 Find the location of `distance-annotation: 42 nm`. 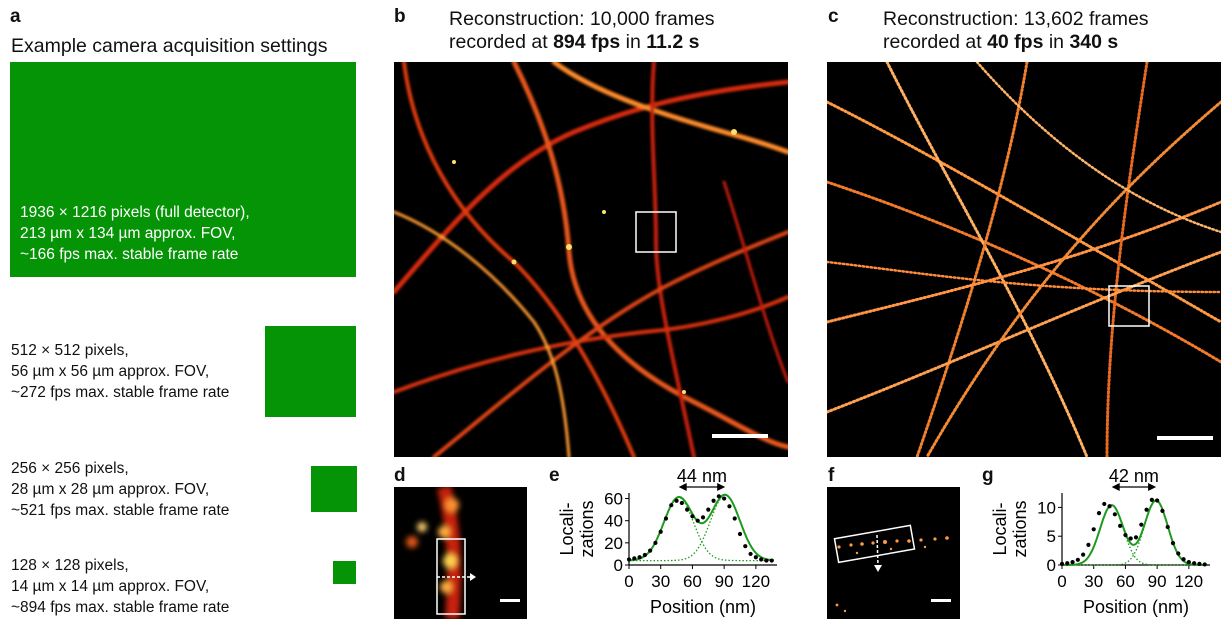

distance-annotation: 42 nm is located at coordinates (1134, 476).